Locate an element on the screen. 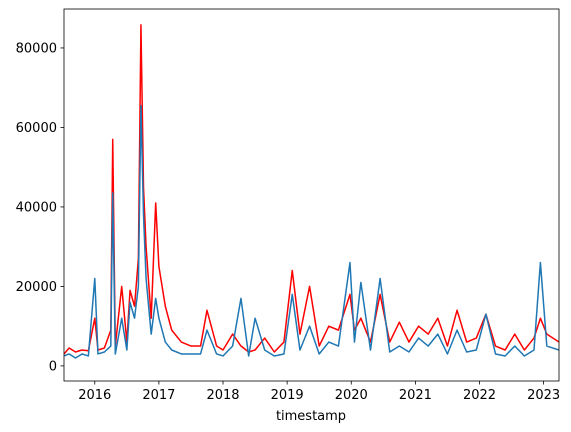  y-tick-label: 60000 is located at coordinates (36, 128).